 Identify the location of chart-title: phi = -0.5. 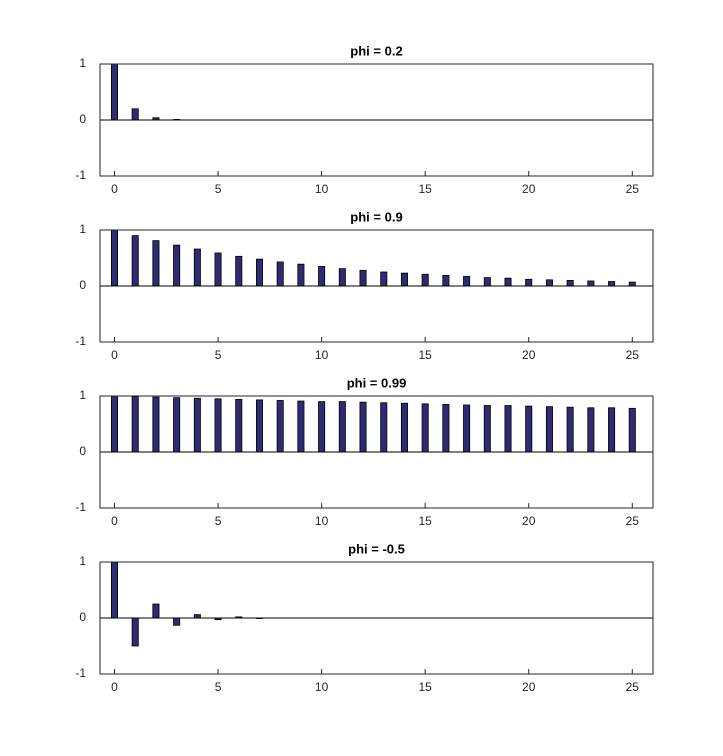
(376, 548).